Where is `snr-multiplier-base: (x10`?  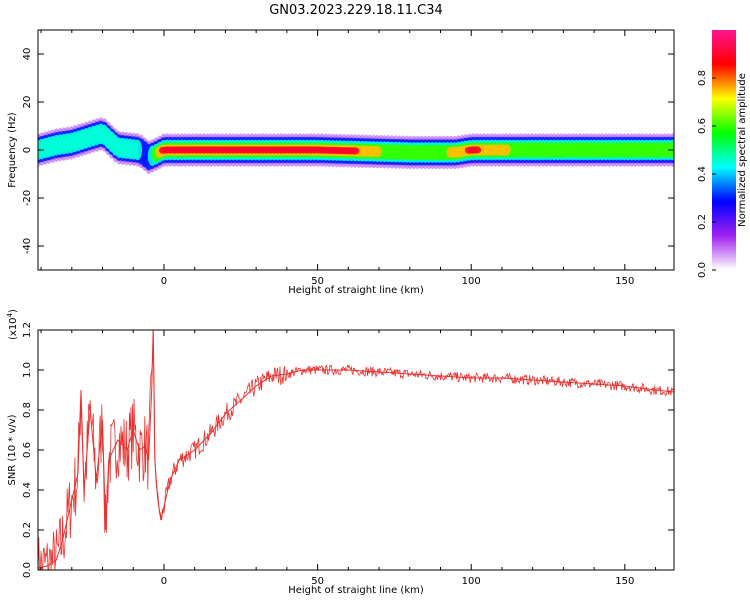 snr-multiplier-base: (x10 is located at coordinates (13, 328).